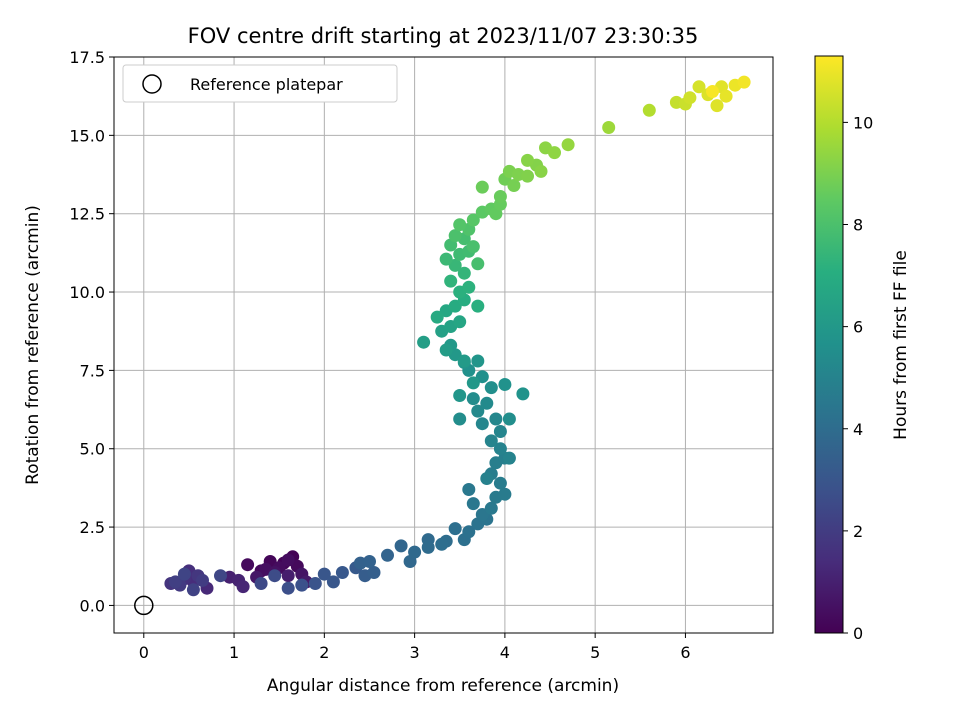 This screenshot has width=960, height=720. Describe the element at coordinates (505, 652) in the screenshot. I see `x-tick-label: 4` at that location.